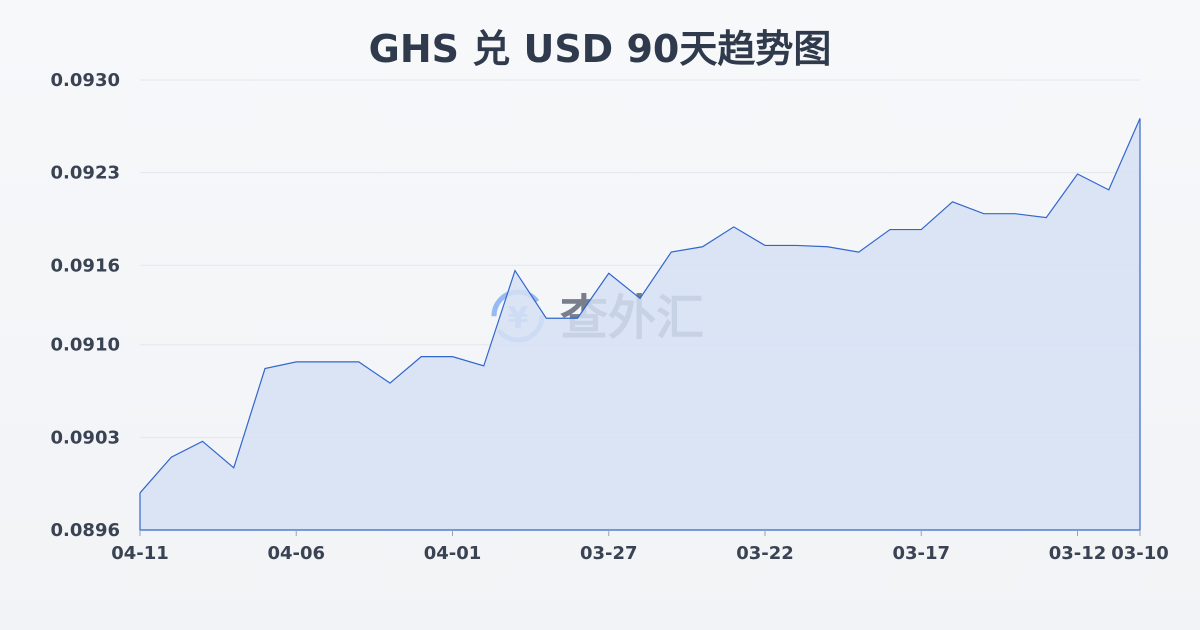  I want to click on y-tick-label: 0.0930, so click(85, 80).